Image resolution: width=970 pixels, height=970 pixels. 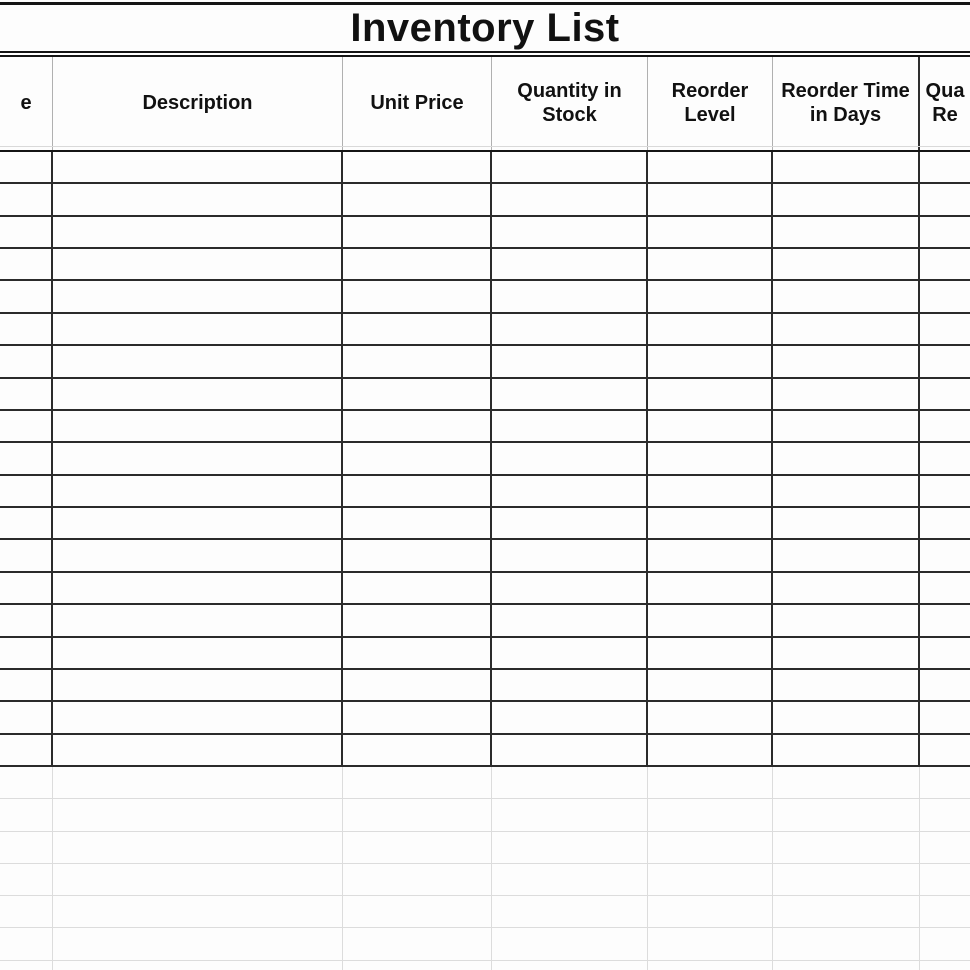 I want to click on cell-r8-c6, so click(x=846, y=394).